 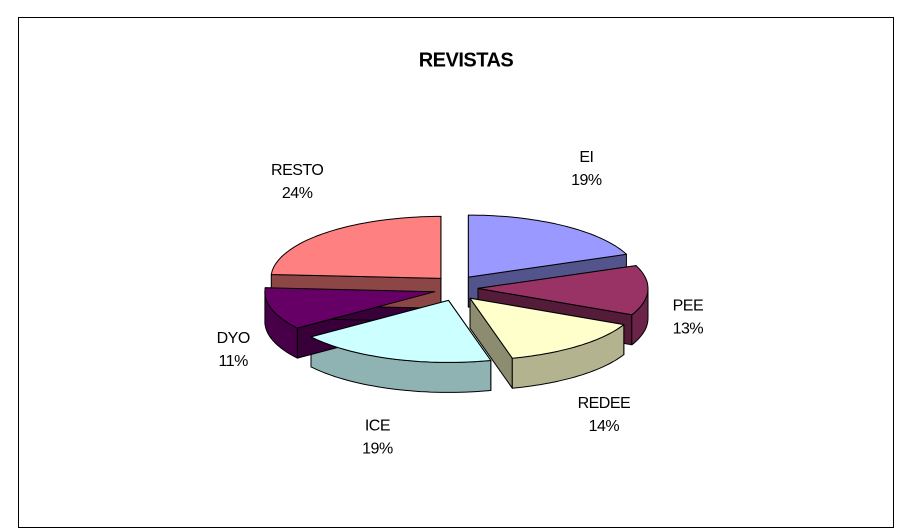 I want to click on slice-value-label: 13%, so click(x=688, y=328).